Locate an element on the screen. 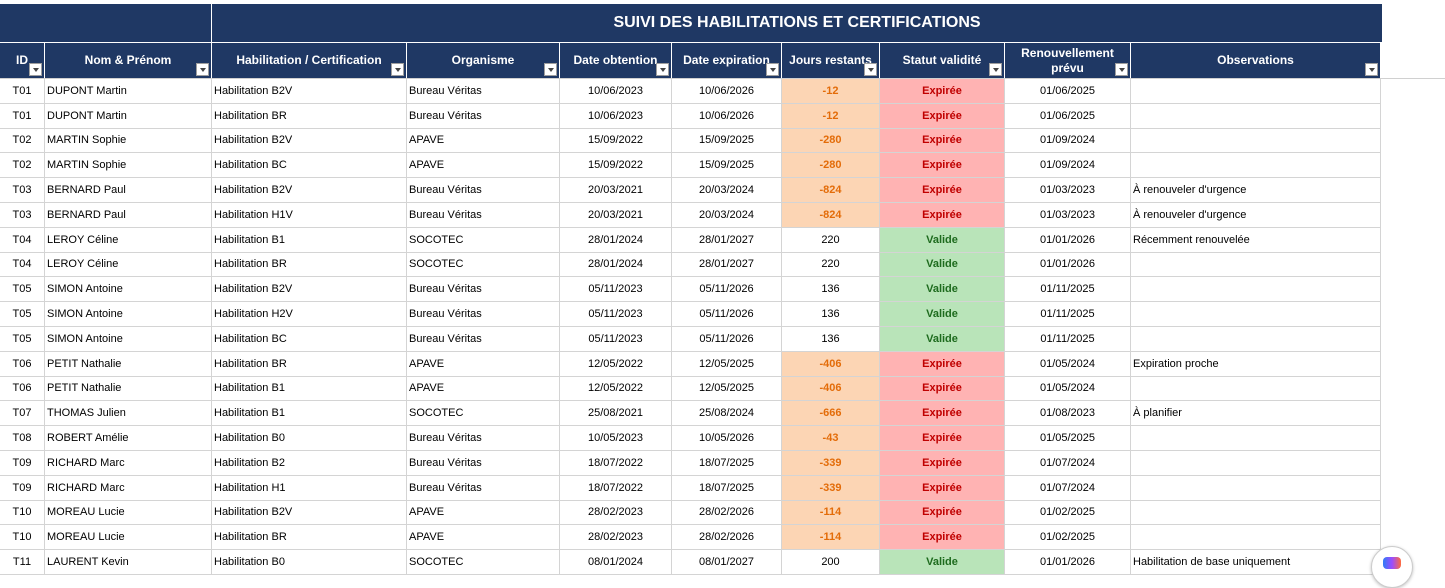  cell-date-obtention: 28/01/2024 is located at coordinates (616, 240).